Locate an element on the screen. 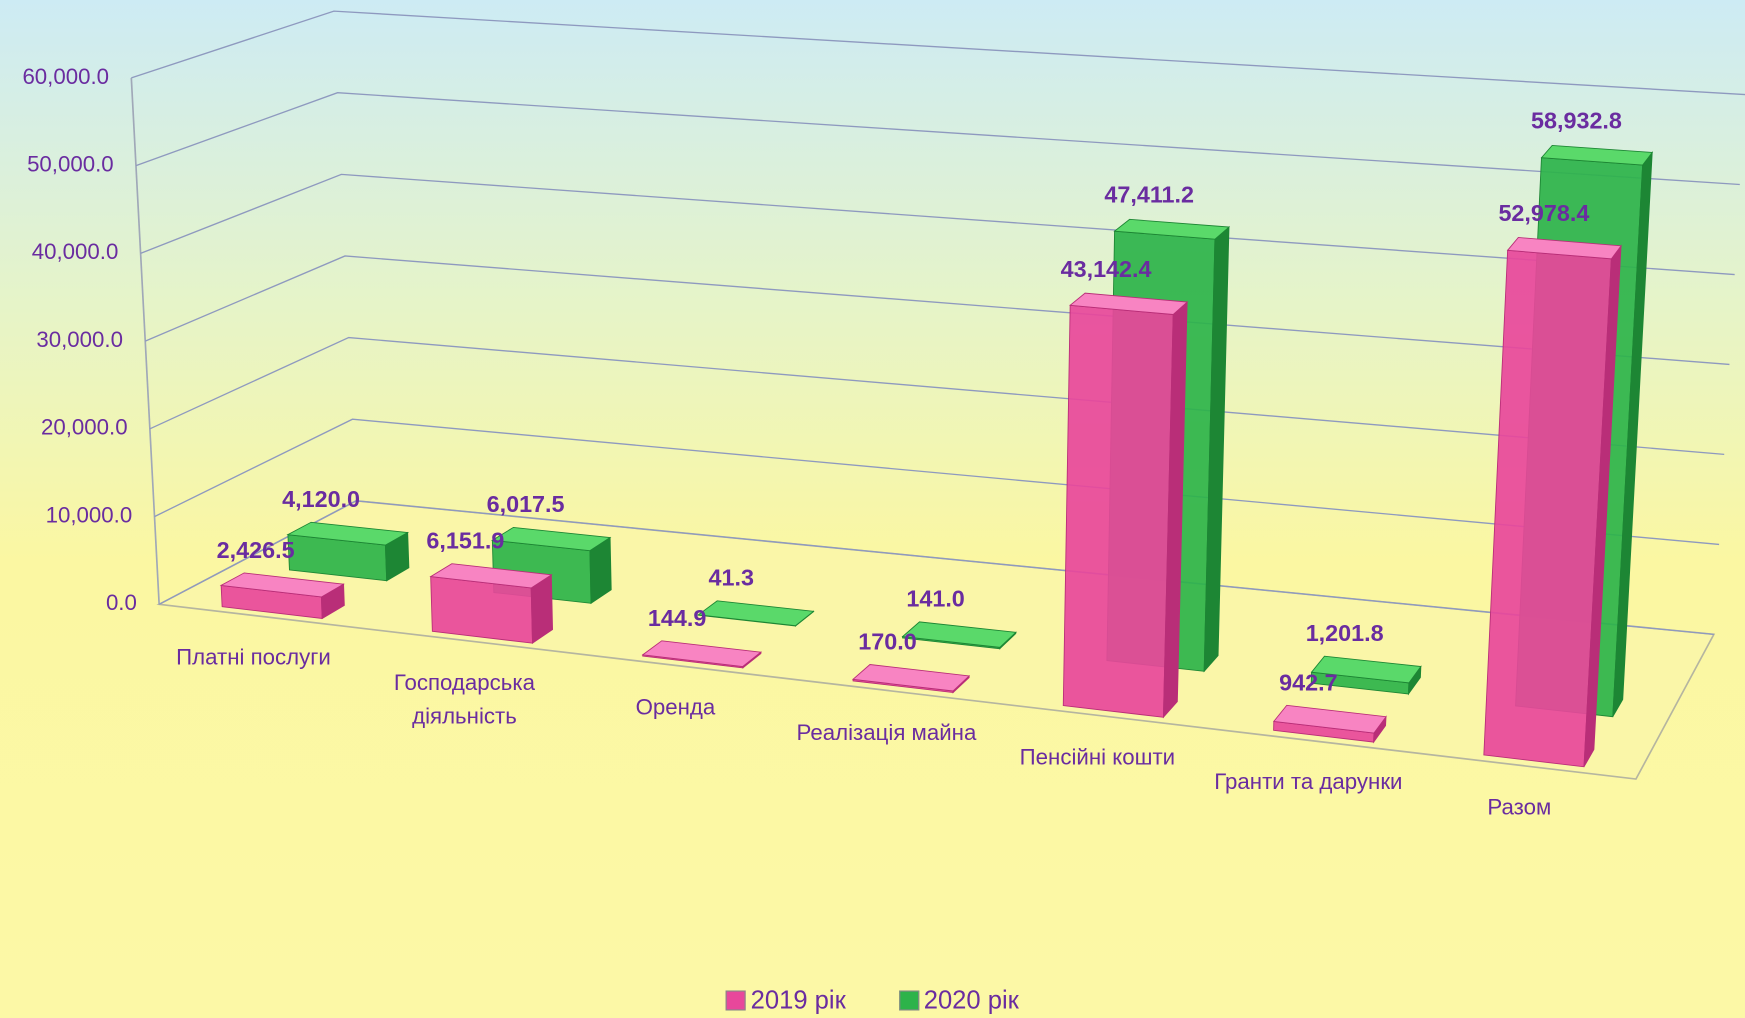  legend: 2019 рік 2020 рік is located at coordinates (872, 1000).